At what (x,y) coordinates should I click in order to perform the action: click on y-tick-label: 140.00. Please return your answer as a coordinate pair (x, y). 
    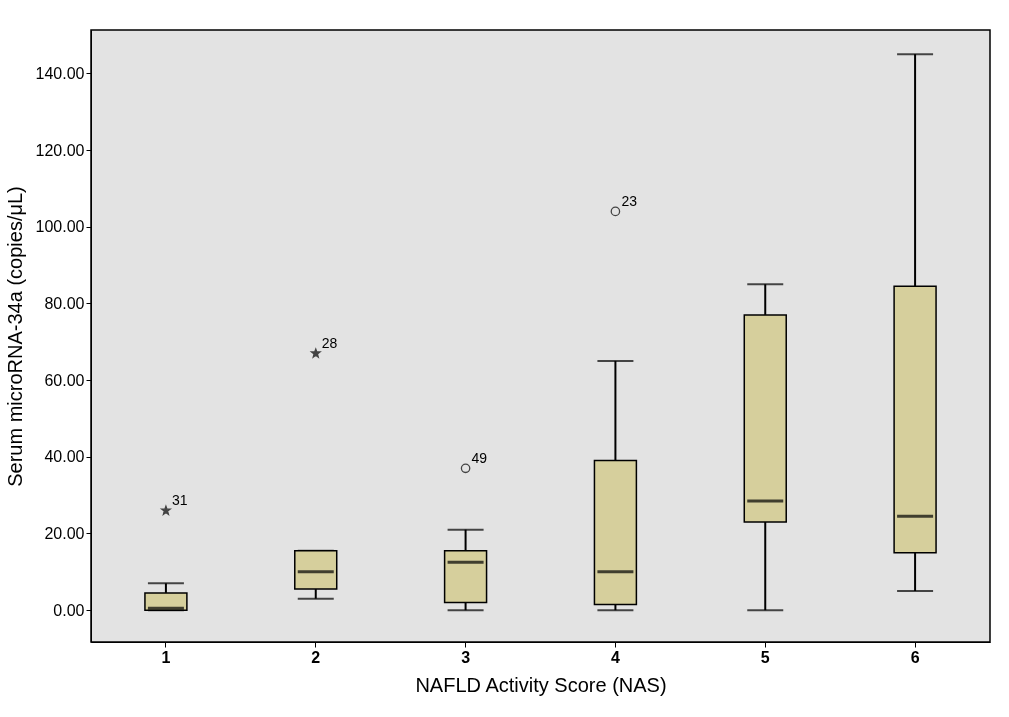
    Looking at the image, I should click on (60, 73).